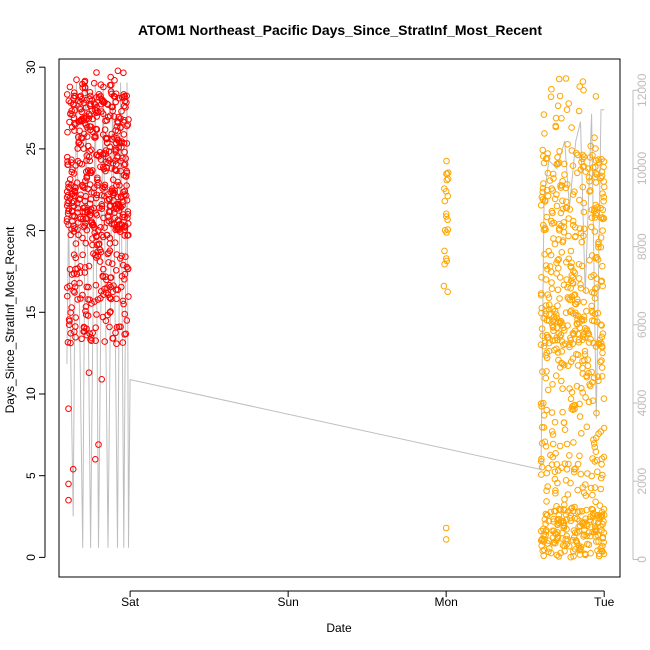  What do you see at coordinates (10, 319) in the screenshot?
I see `y-axis-label: Days_Since_StratInf_Most_Recent` at bounding box center [10, 319].